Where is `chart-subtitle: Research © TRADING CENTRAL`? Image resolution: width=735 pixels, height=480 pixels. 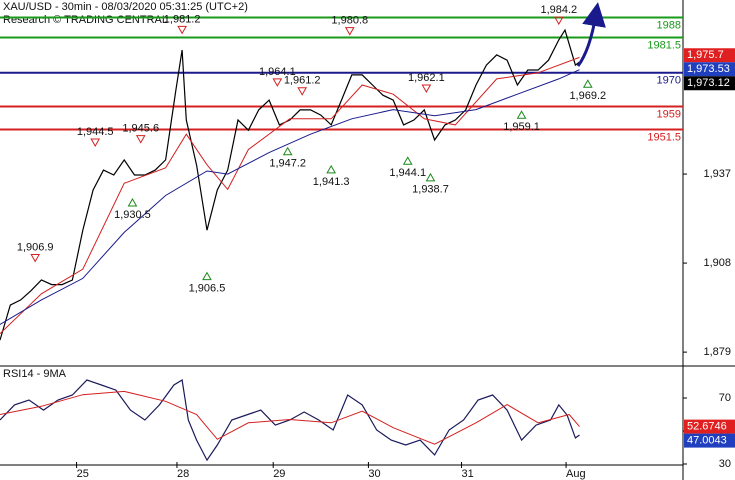 chart-subtitle: Research © TRADING CENTRAL is located at coordinates (85, 20).